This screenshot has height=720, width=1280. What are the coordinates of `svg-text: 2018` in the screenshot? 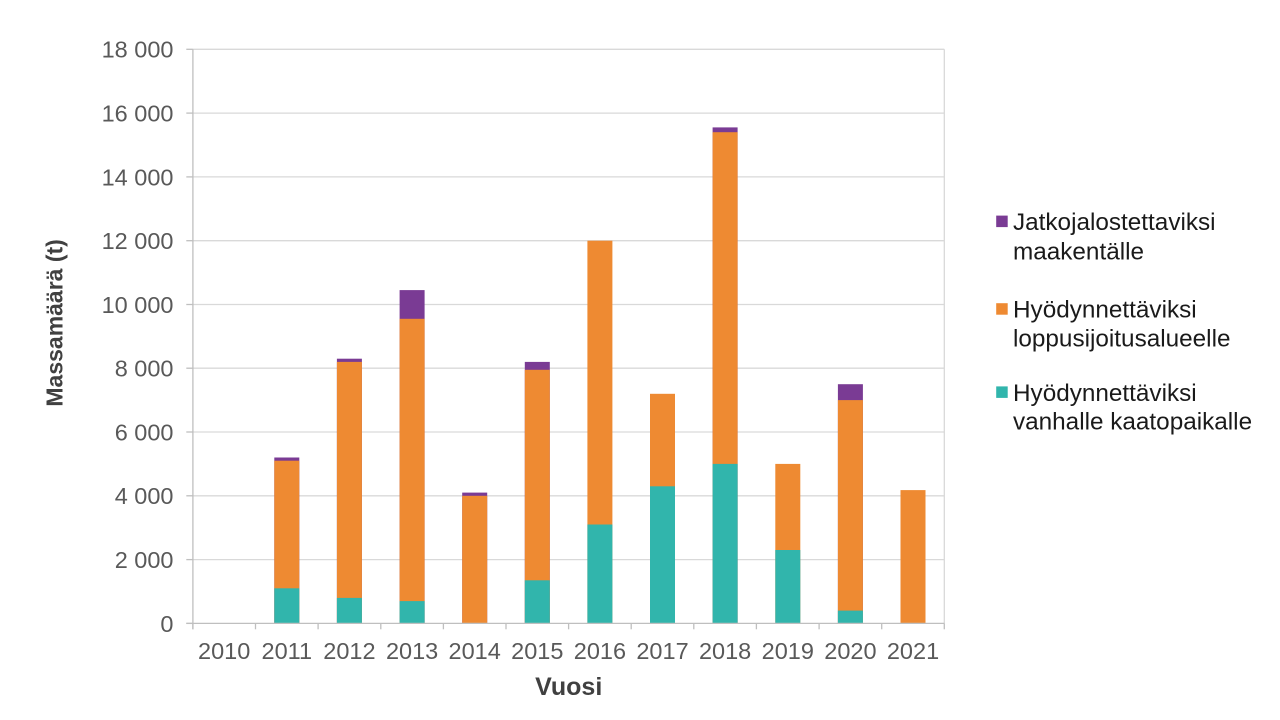 It's located at (725, 651).